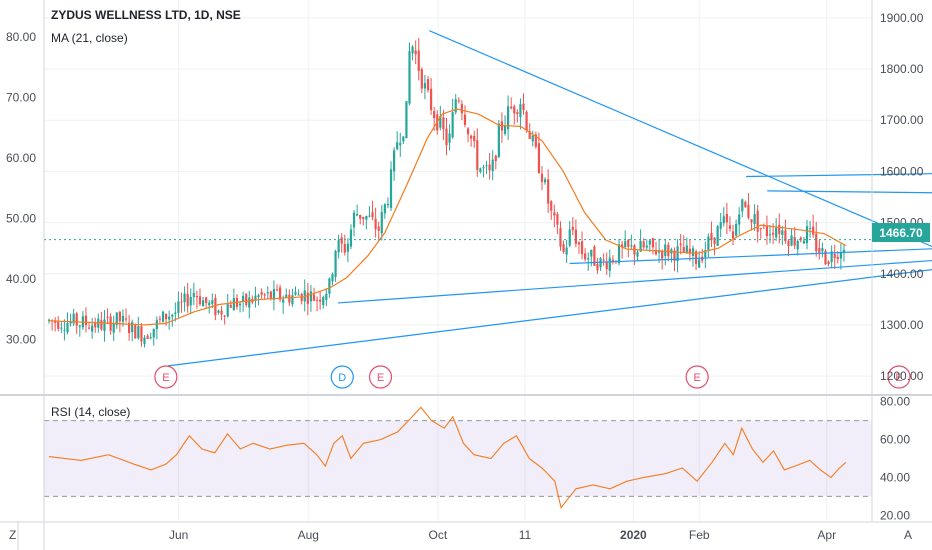 The image size is (932, 550). I want to click on auto-scale-button: A, so click(908, 535).